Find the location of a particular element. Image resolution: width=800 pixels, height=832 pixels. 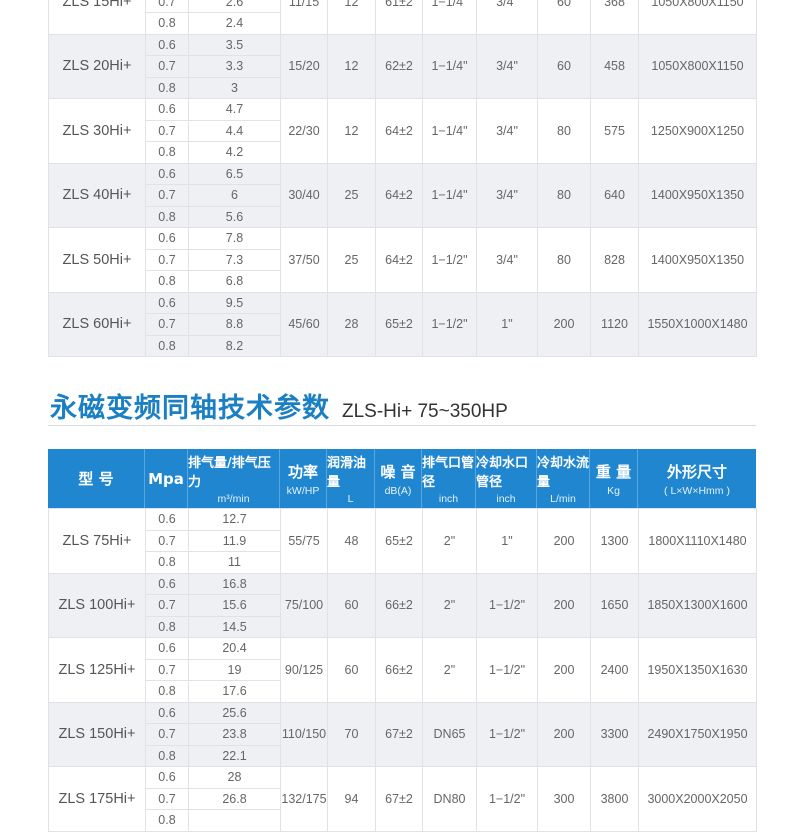

noise-cell: 64±2 is located at coordinates (399, 260).